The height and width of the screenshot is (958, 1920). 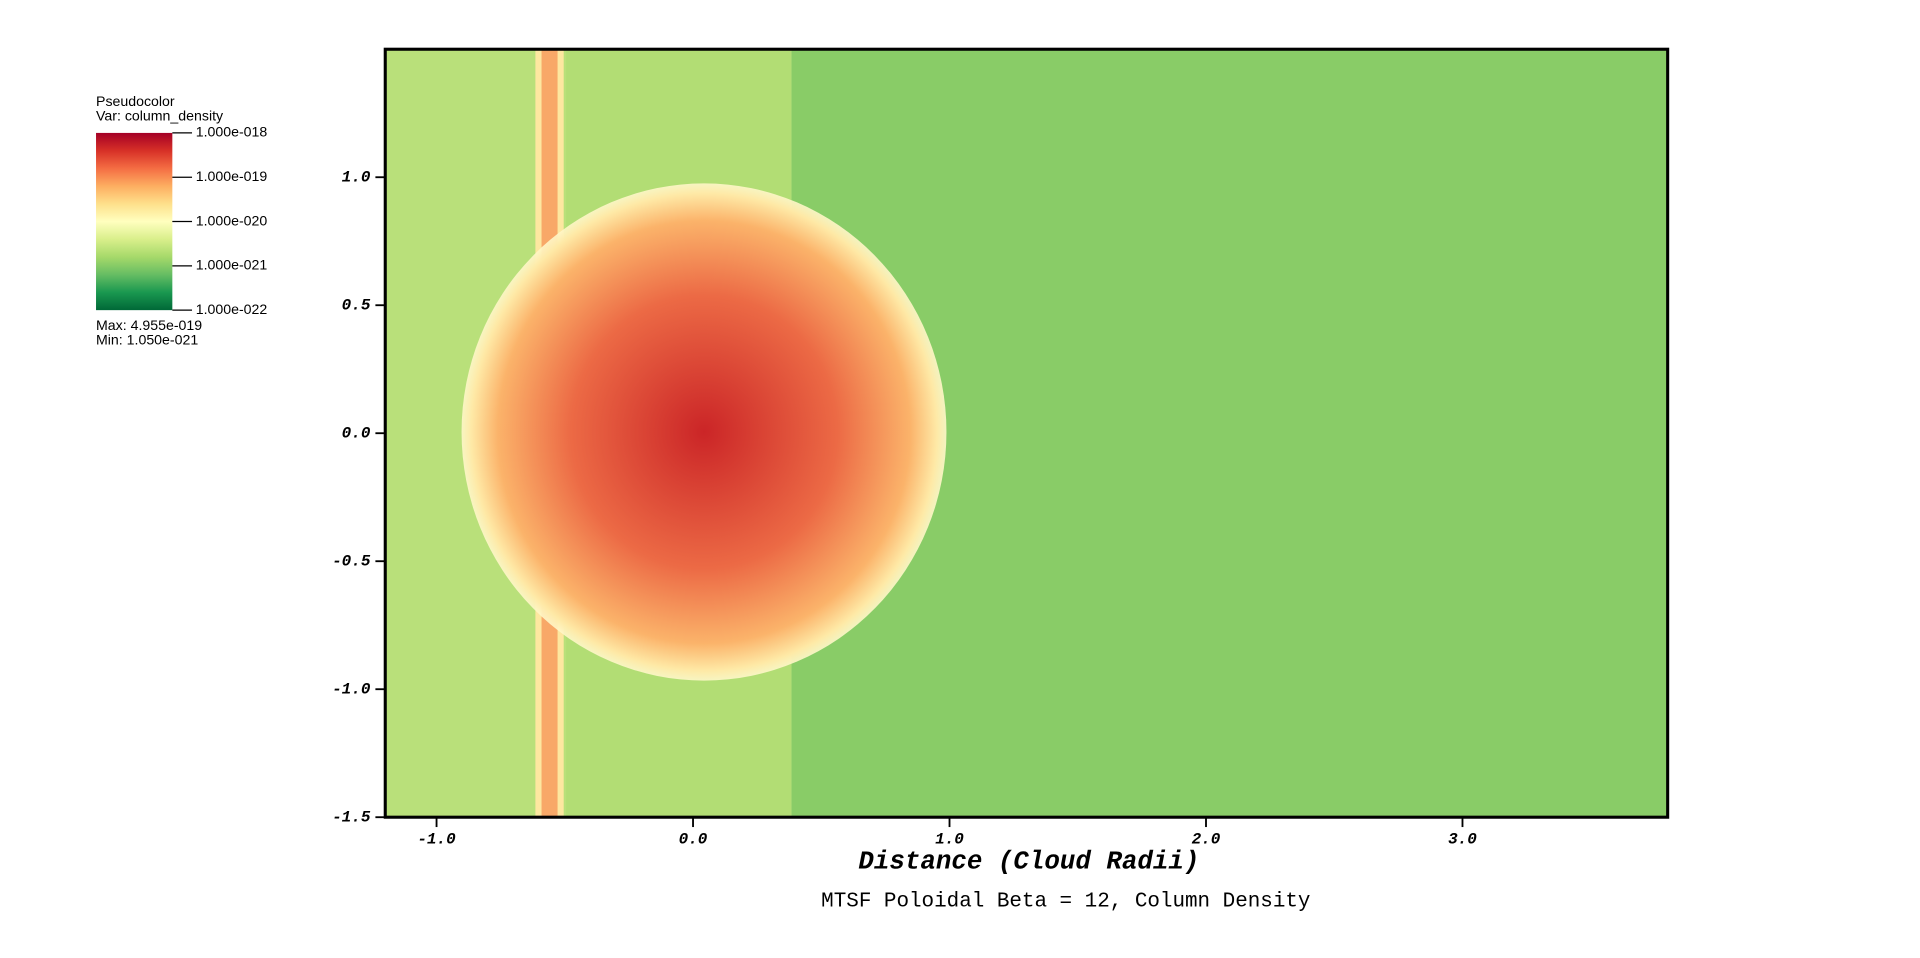 I want to click on legend-max: Max: 4.955e-019, so click(x=149, y=325).